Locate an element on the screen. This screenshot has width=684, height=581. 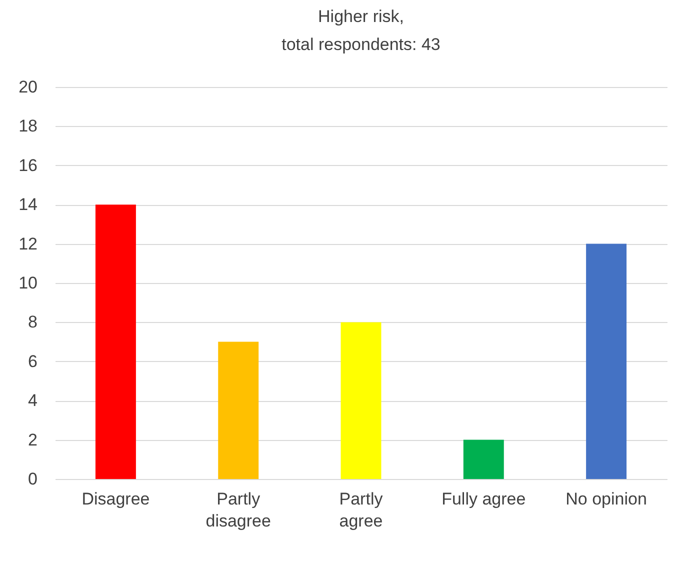
x-tick-label: Disagree is located at coordinates (116, 499).